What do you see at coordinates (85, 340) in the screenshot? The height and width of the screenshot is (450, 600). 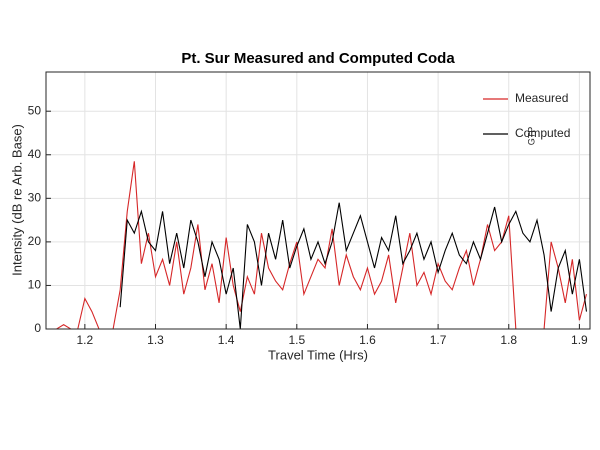 I see `x-tick-label: 1.2` at bounding box center [85, 340].